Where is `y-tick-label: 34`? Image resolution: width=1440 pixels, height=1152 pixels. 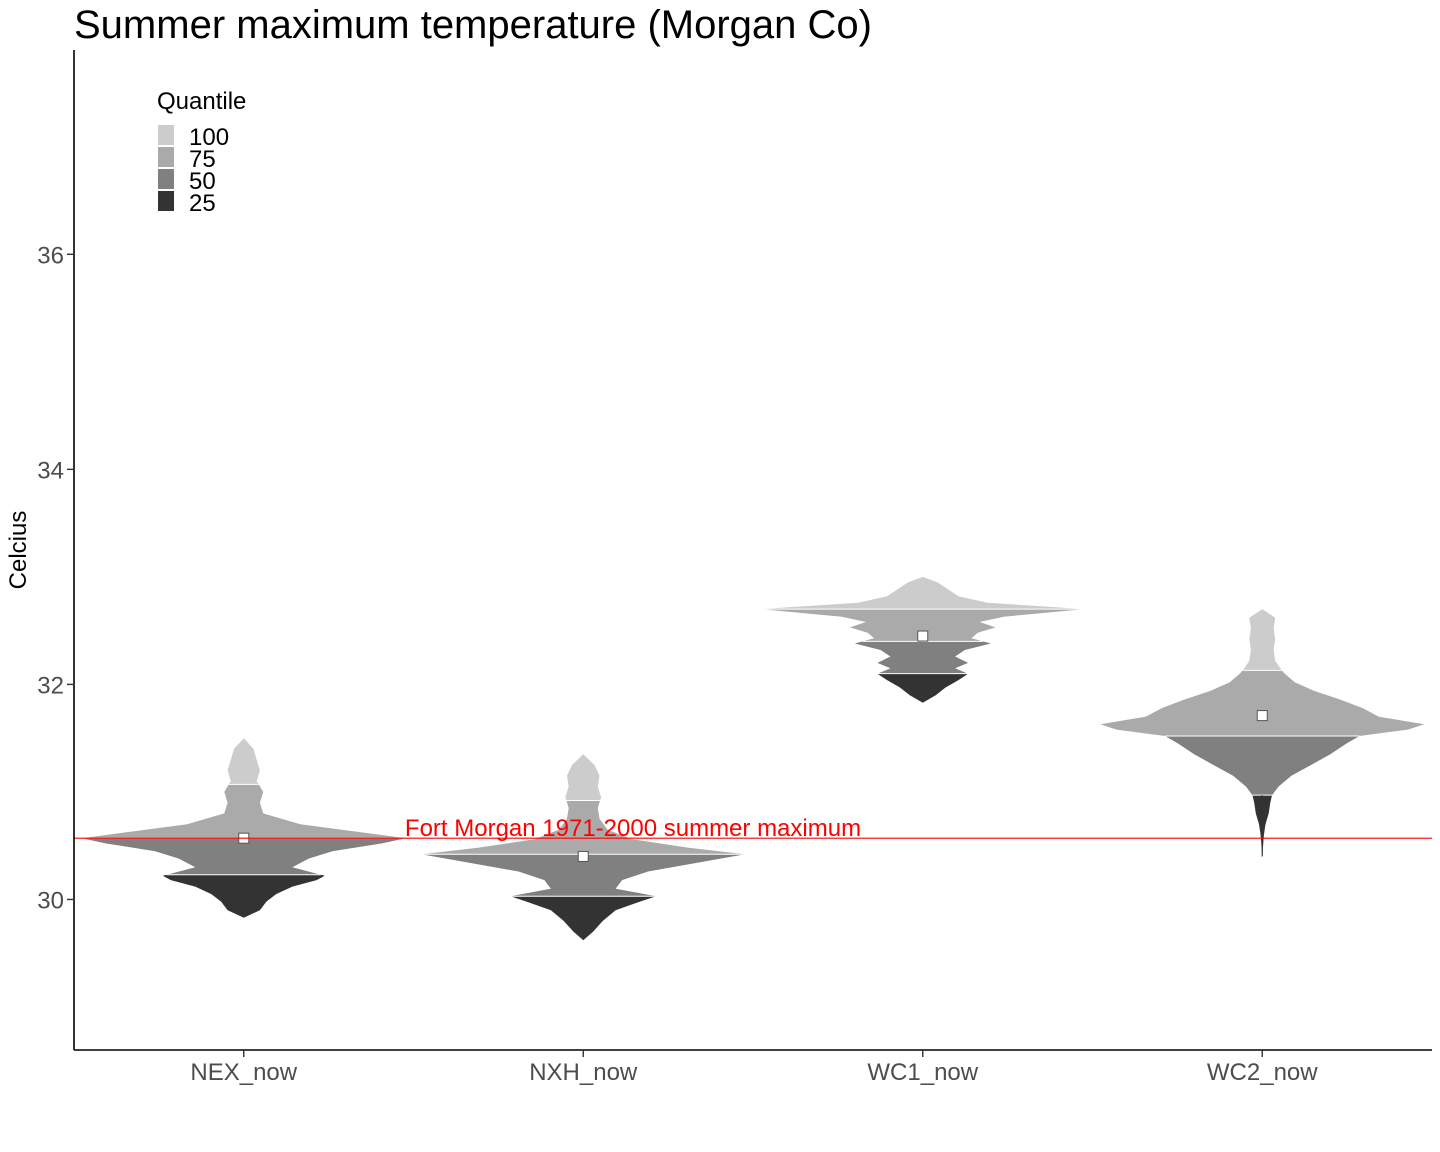 y-tick-label: 34 is located at coordinates (50, 470).